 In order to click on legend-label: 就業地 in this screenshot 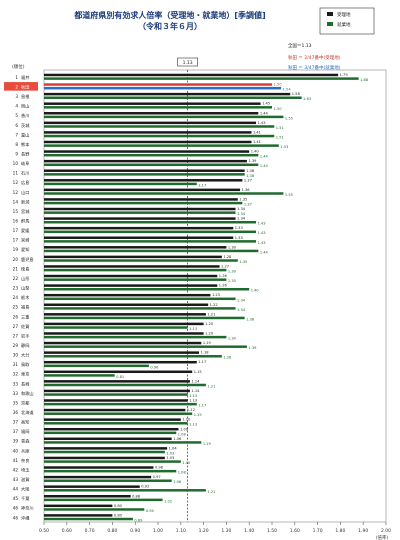, I will do `click(344, 24)`.